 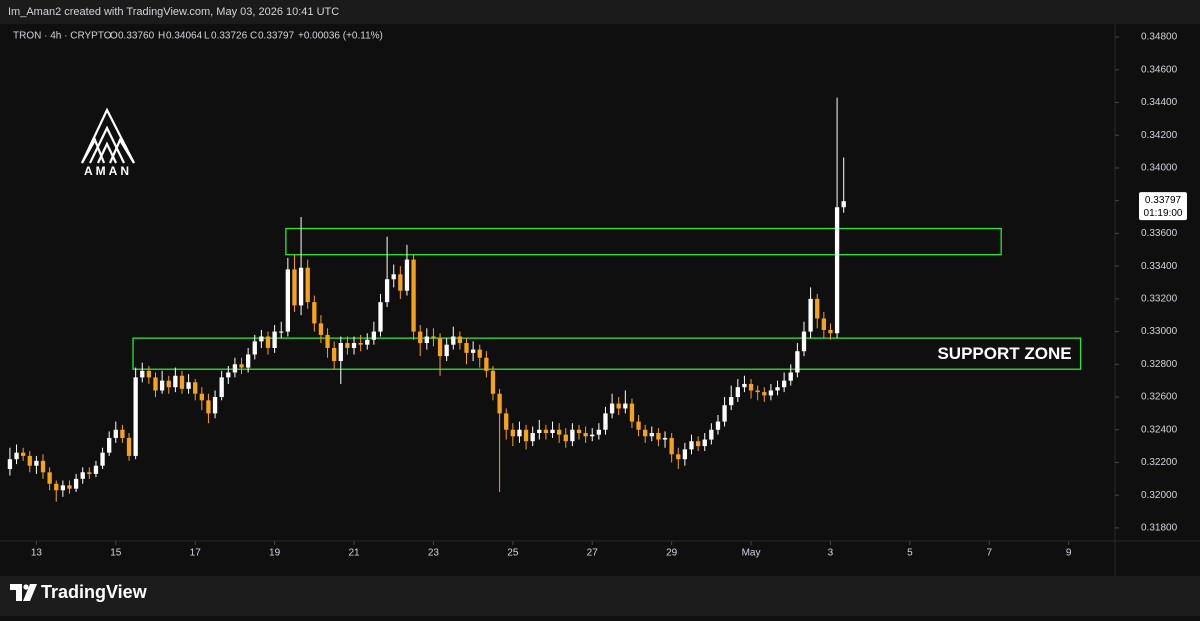 What do you see at coordinates (354, 553) in the screenshot?
I see `x-tick-label: 21` at bounding box center [354, 553].